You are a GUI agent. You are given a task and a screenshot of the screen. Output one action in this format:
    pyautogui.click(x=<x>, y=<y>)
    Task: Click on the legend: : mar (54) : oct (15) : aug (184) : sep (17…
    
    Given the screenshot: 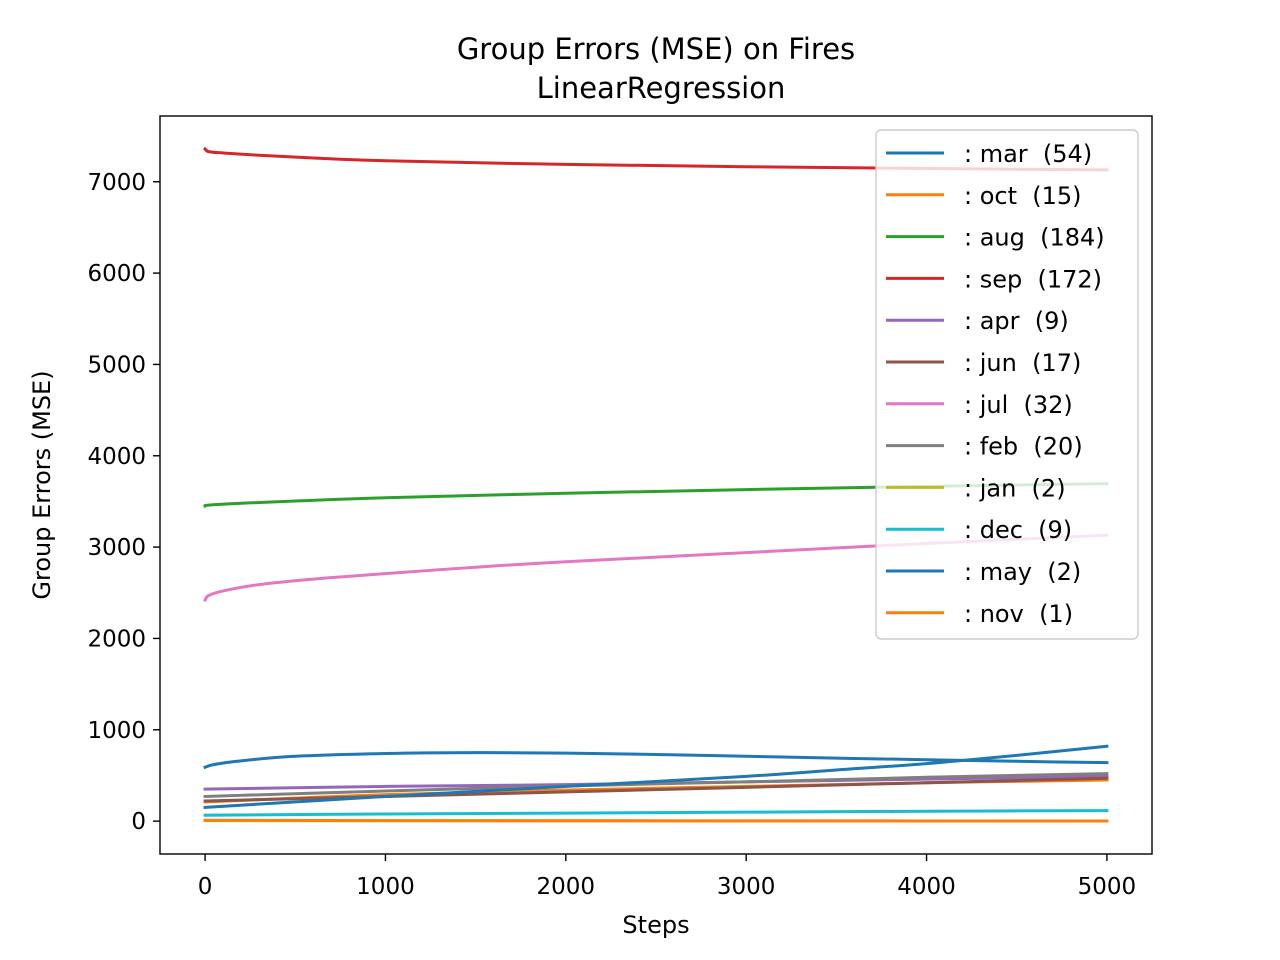 What is the action you would take?
    pyautogui.click(x=1007, y=384)
    